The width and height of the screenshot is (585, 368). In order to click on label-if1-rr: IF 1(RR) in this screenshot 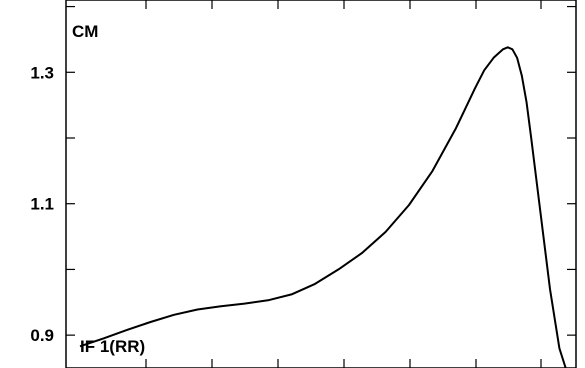, I will do `click(112, 346)`.